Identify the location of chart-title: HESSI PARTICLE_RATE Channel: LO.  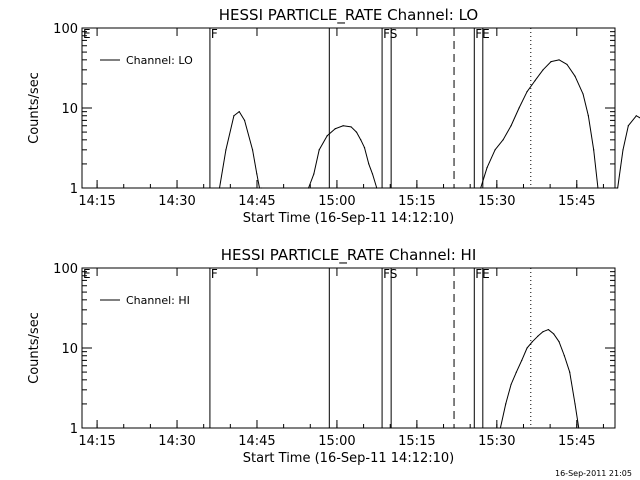
(348, 15).